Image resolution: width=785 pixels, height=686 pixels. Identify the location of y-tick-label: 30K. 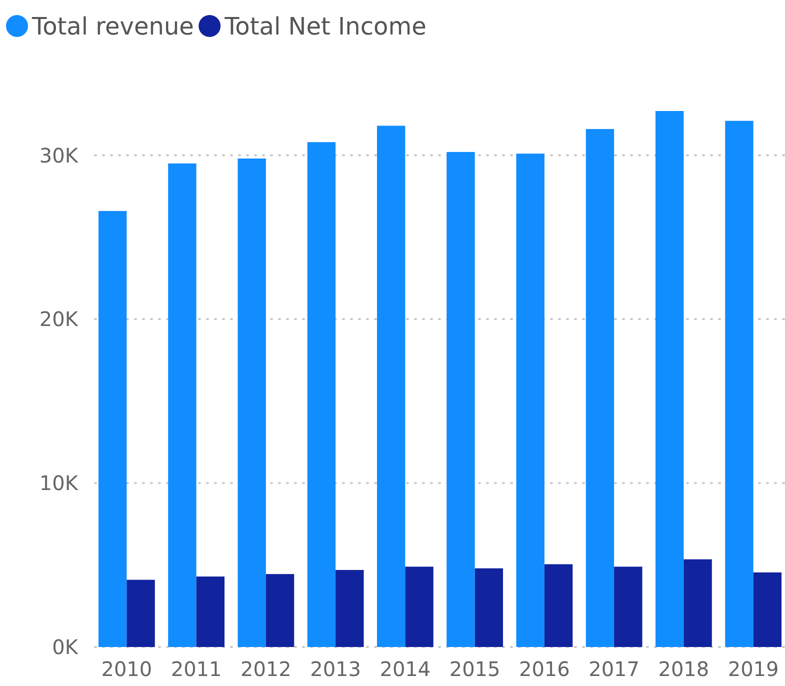
(59, 155).